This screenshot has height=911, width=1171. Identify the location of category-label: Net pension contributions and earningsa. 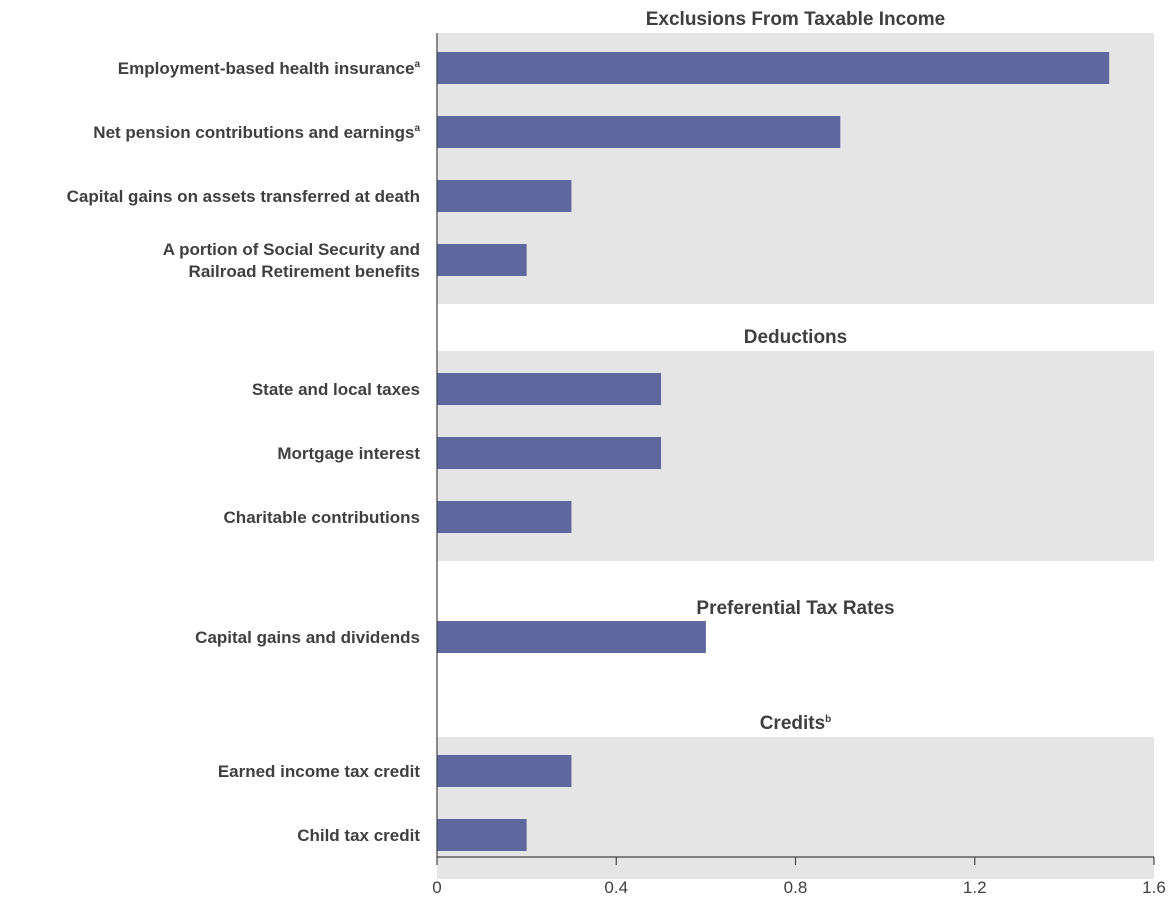
(256, 132).